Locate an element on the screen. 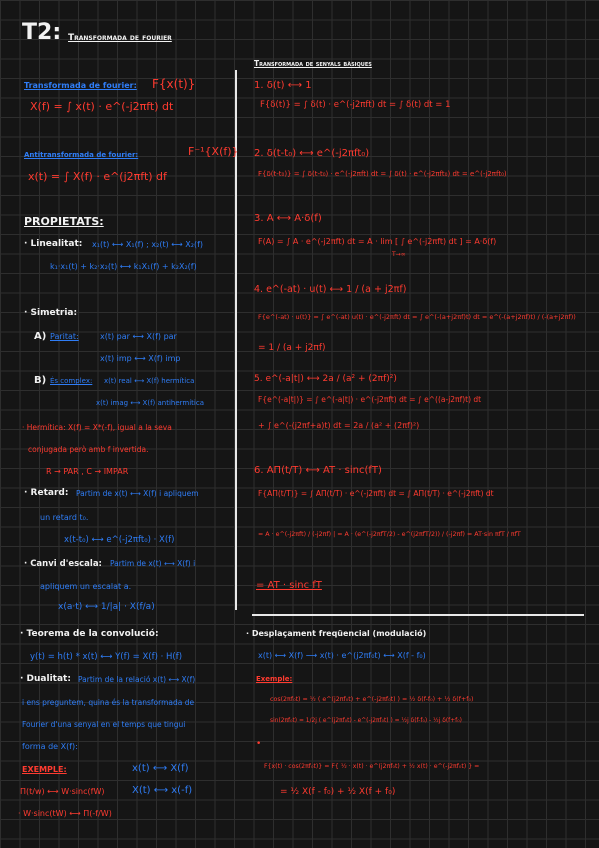 The image size is (599, 848). item3-limit: T→∞ is located at coordinates (399, 254).